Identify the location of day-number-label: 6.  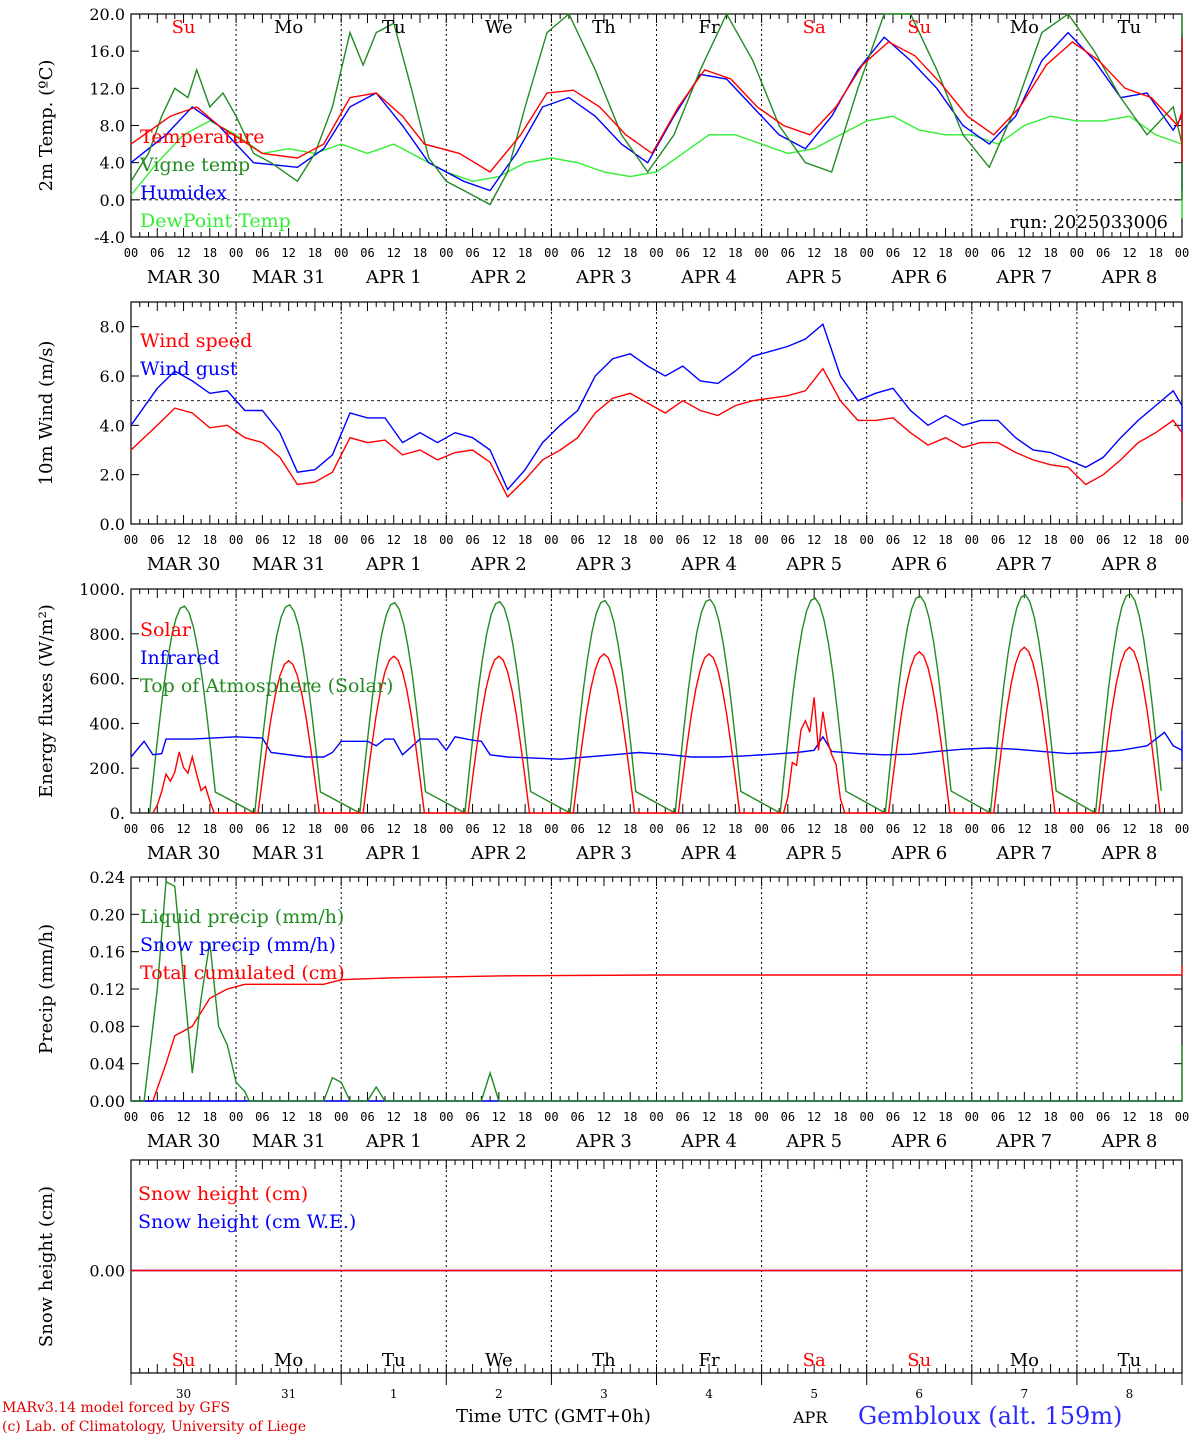
(919, 1394).